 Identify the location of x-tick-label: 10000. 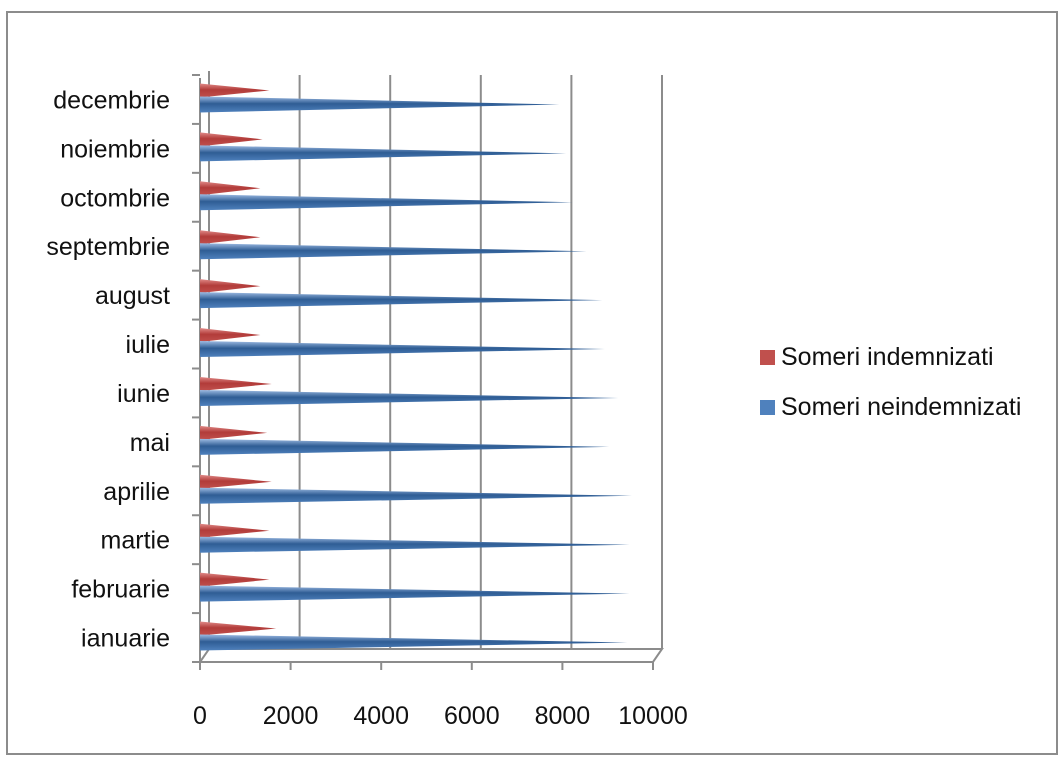
(653, 716).